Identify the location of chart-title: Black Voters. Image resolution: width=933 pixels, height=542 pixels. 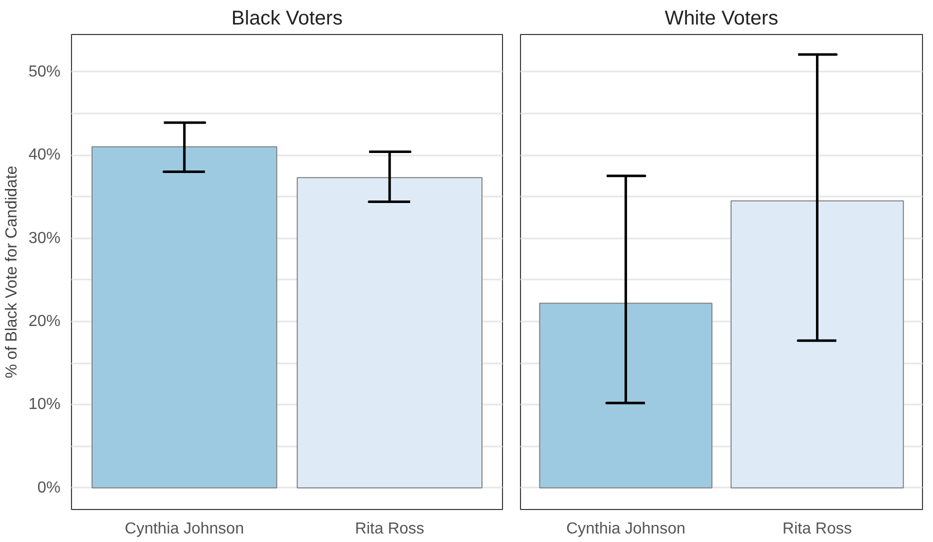
(287, 19).